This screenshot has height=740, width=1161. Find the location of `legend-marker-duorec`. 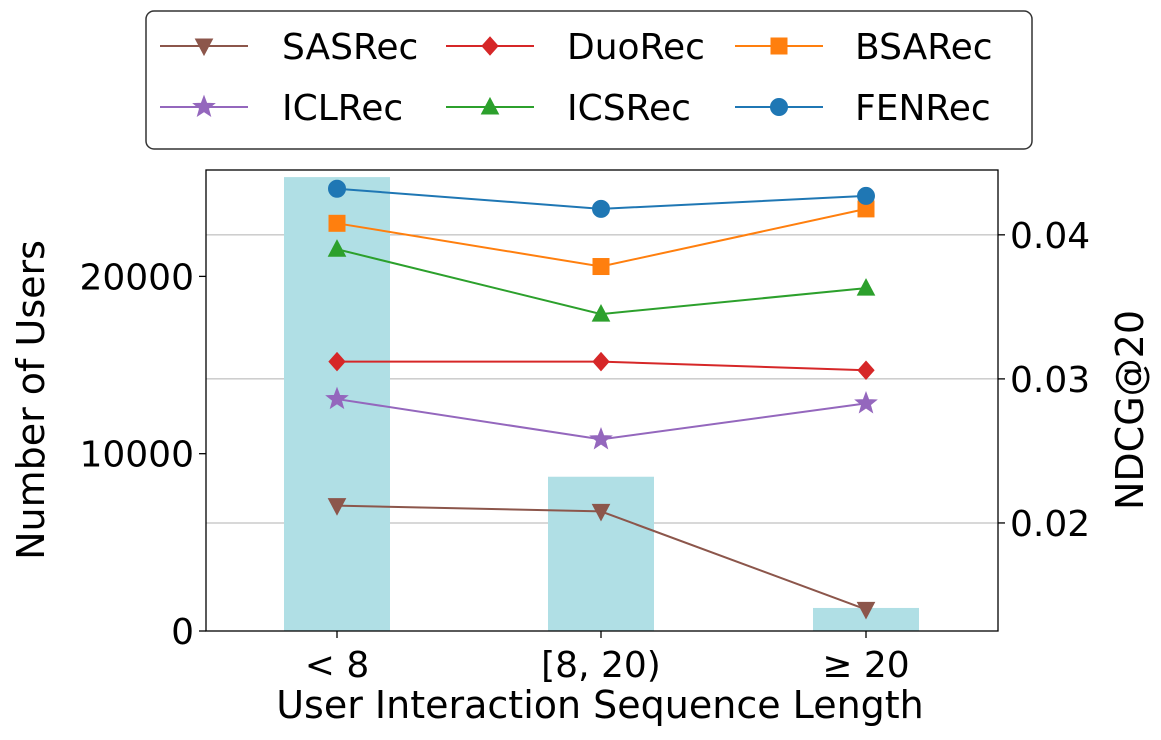

legend-marker-duorec is located at coordinates (490, 46).